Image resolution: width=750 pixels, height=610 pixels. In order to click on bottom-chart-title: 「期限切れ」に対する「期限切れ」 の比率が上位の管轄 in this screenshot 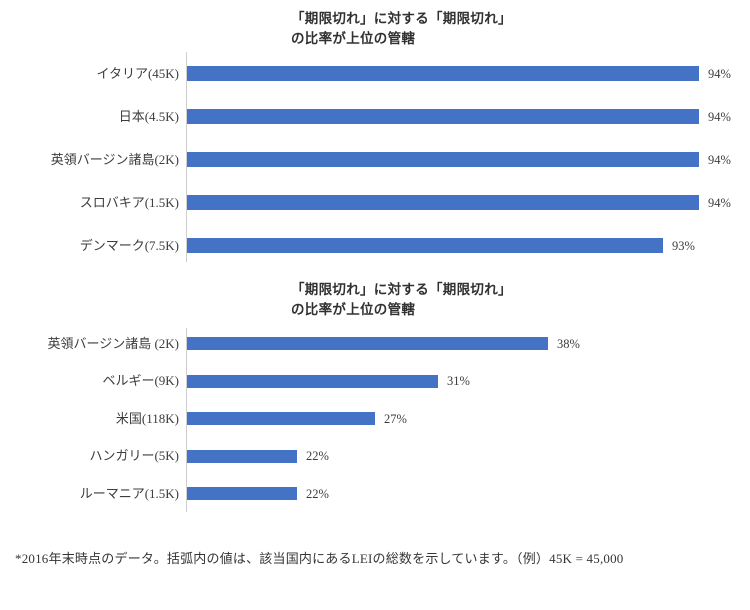, I will do `click(401, 300)`.